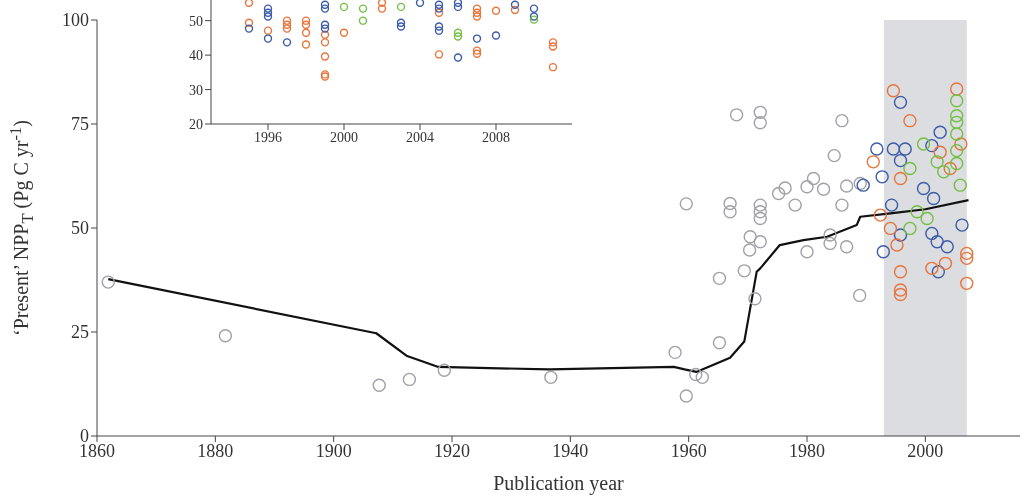 This screenshot has width=1027, height=502. Describe the element at coordinates (215, 450) in the screenshot. I see `x-tick-label: 1880` at that location.